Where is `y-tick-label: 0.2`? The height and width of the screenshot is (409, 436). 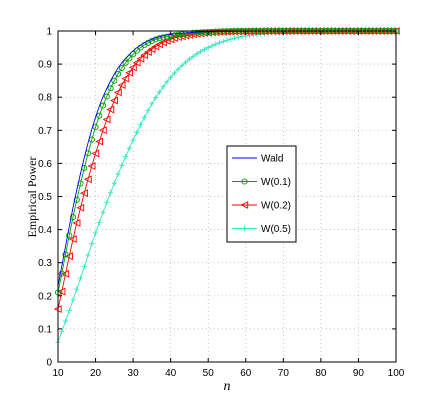
y-tick-label: 0.2 is located at coordinates (45, 296).